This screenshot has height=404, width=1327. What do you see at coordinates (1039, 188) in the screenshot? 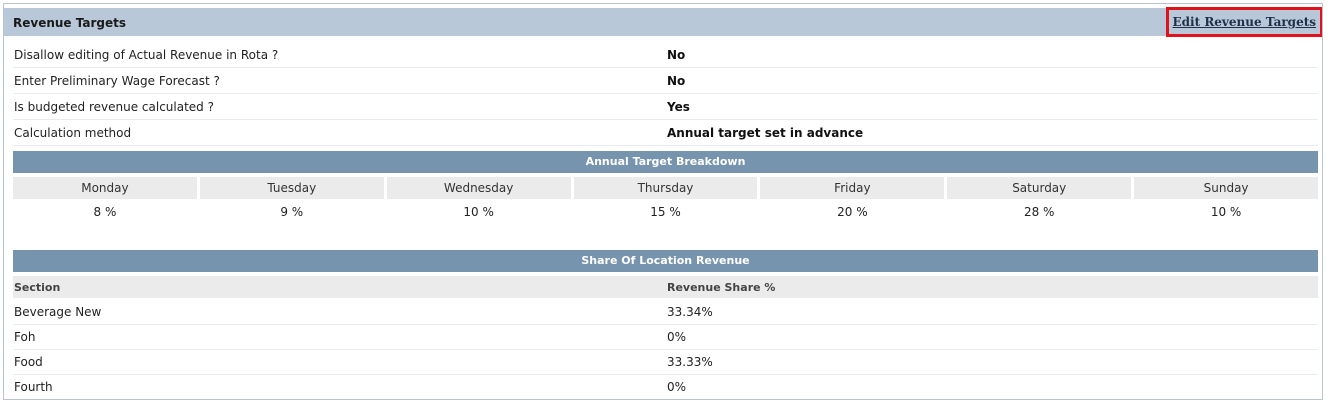
I see `day-name: Saturday` at bounding box center [1039, 188].